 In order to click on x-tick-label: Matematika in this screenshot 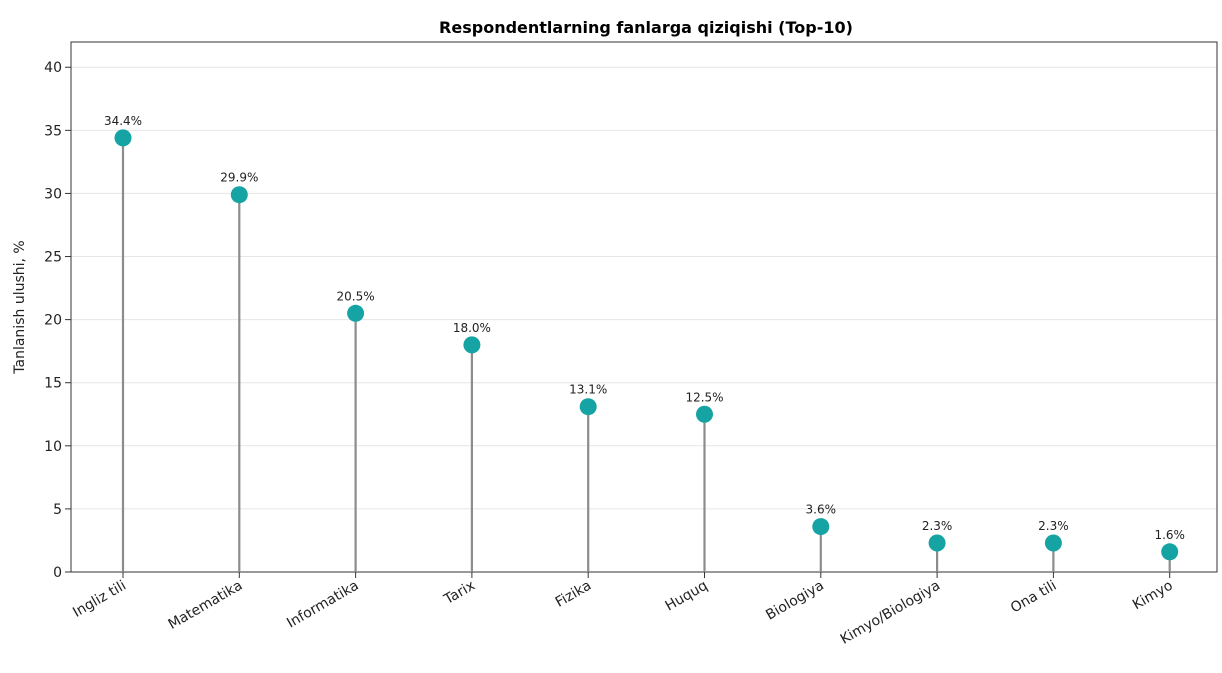, I will do `click(206, 605)`.